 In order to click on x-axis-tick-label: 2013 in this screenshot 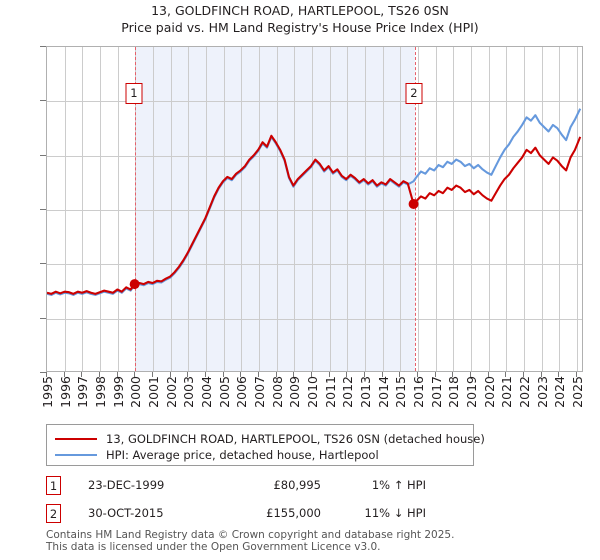, I will do `click(365, 392)`.